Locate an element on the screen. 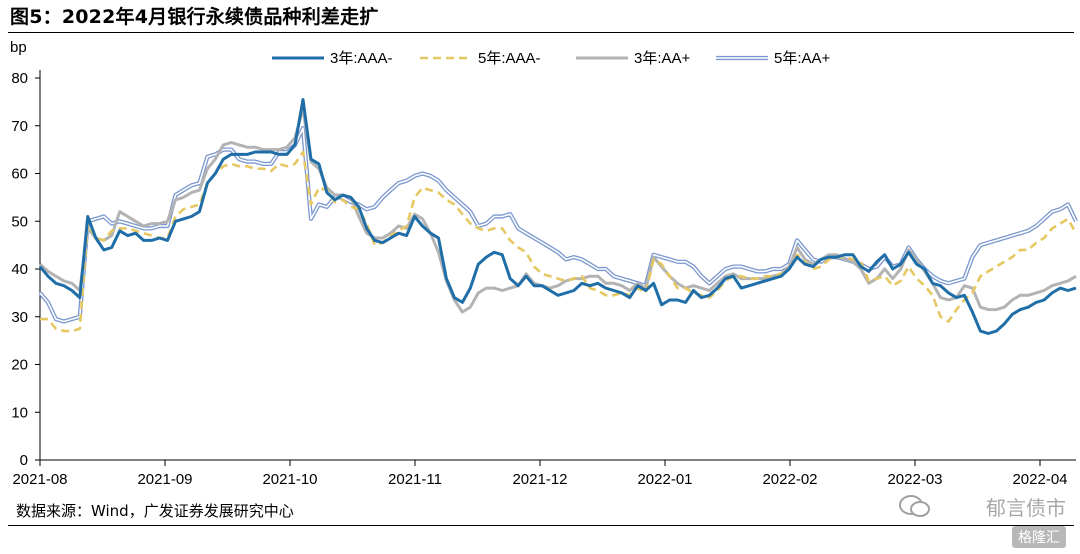  x-tick-label: 2021-08 is located at coordinates (39, 479).